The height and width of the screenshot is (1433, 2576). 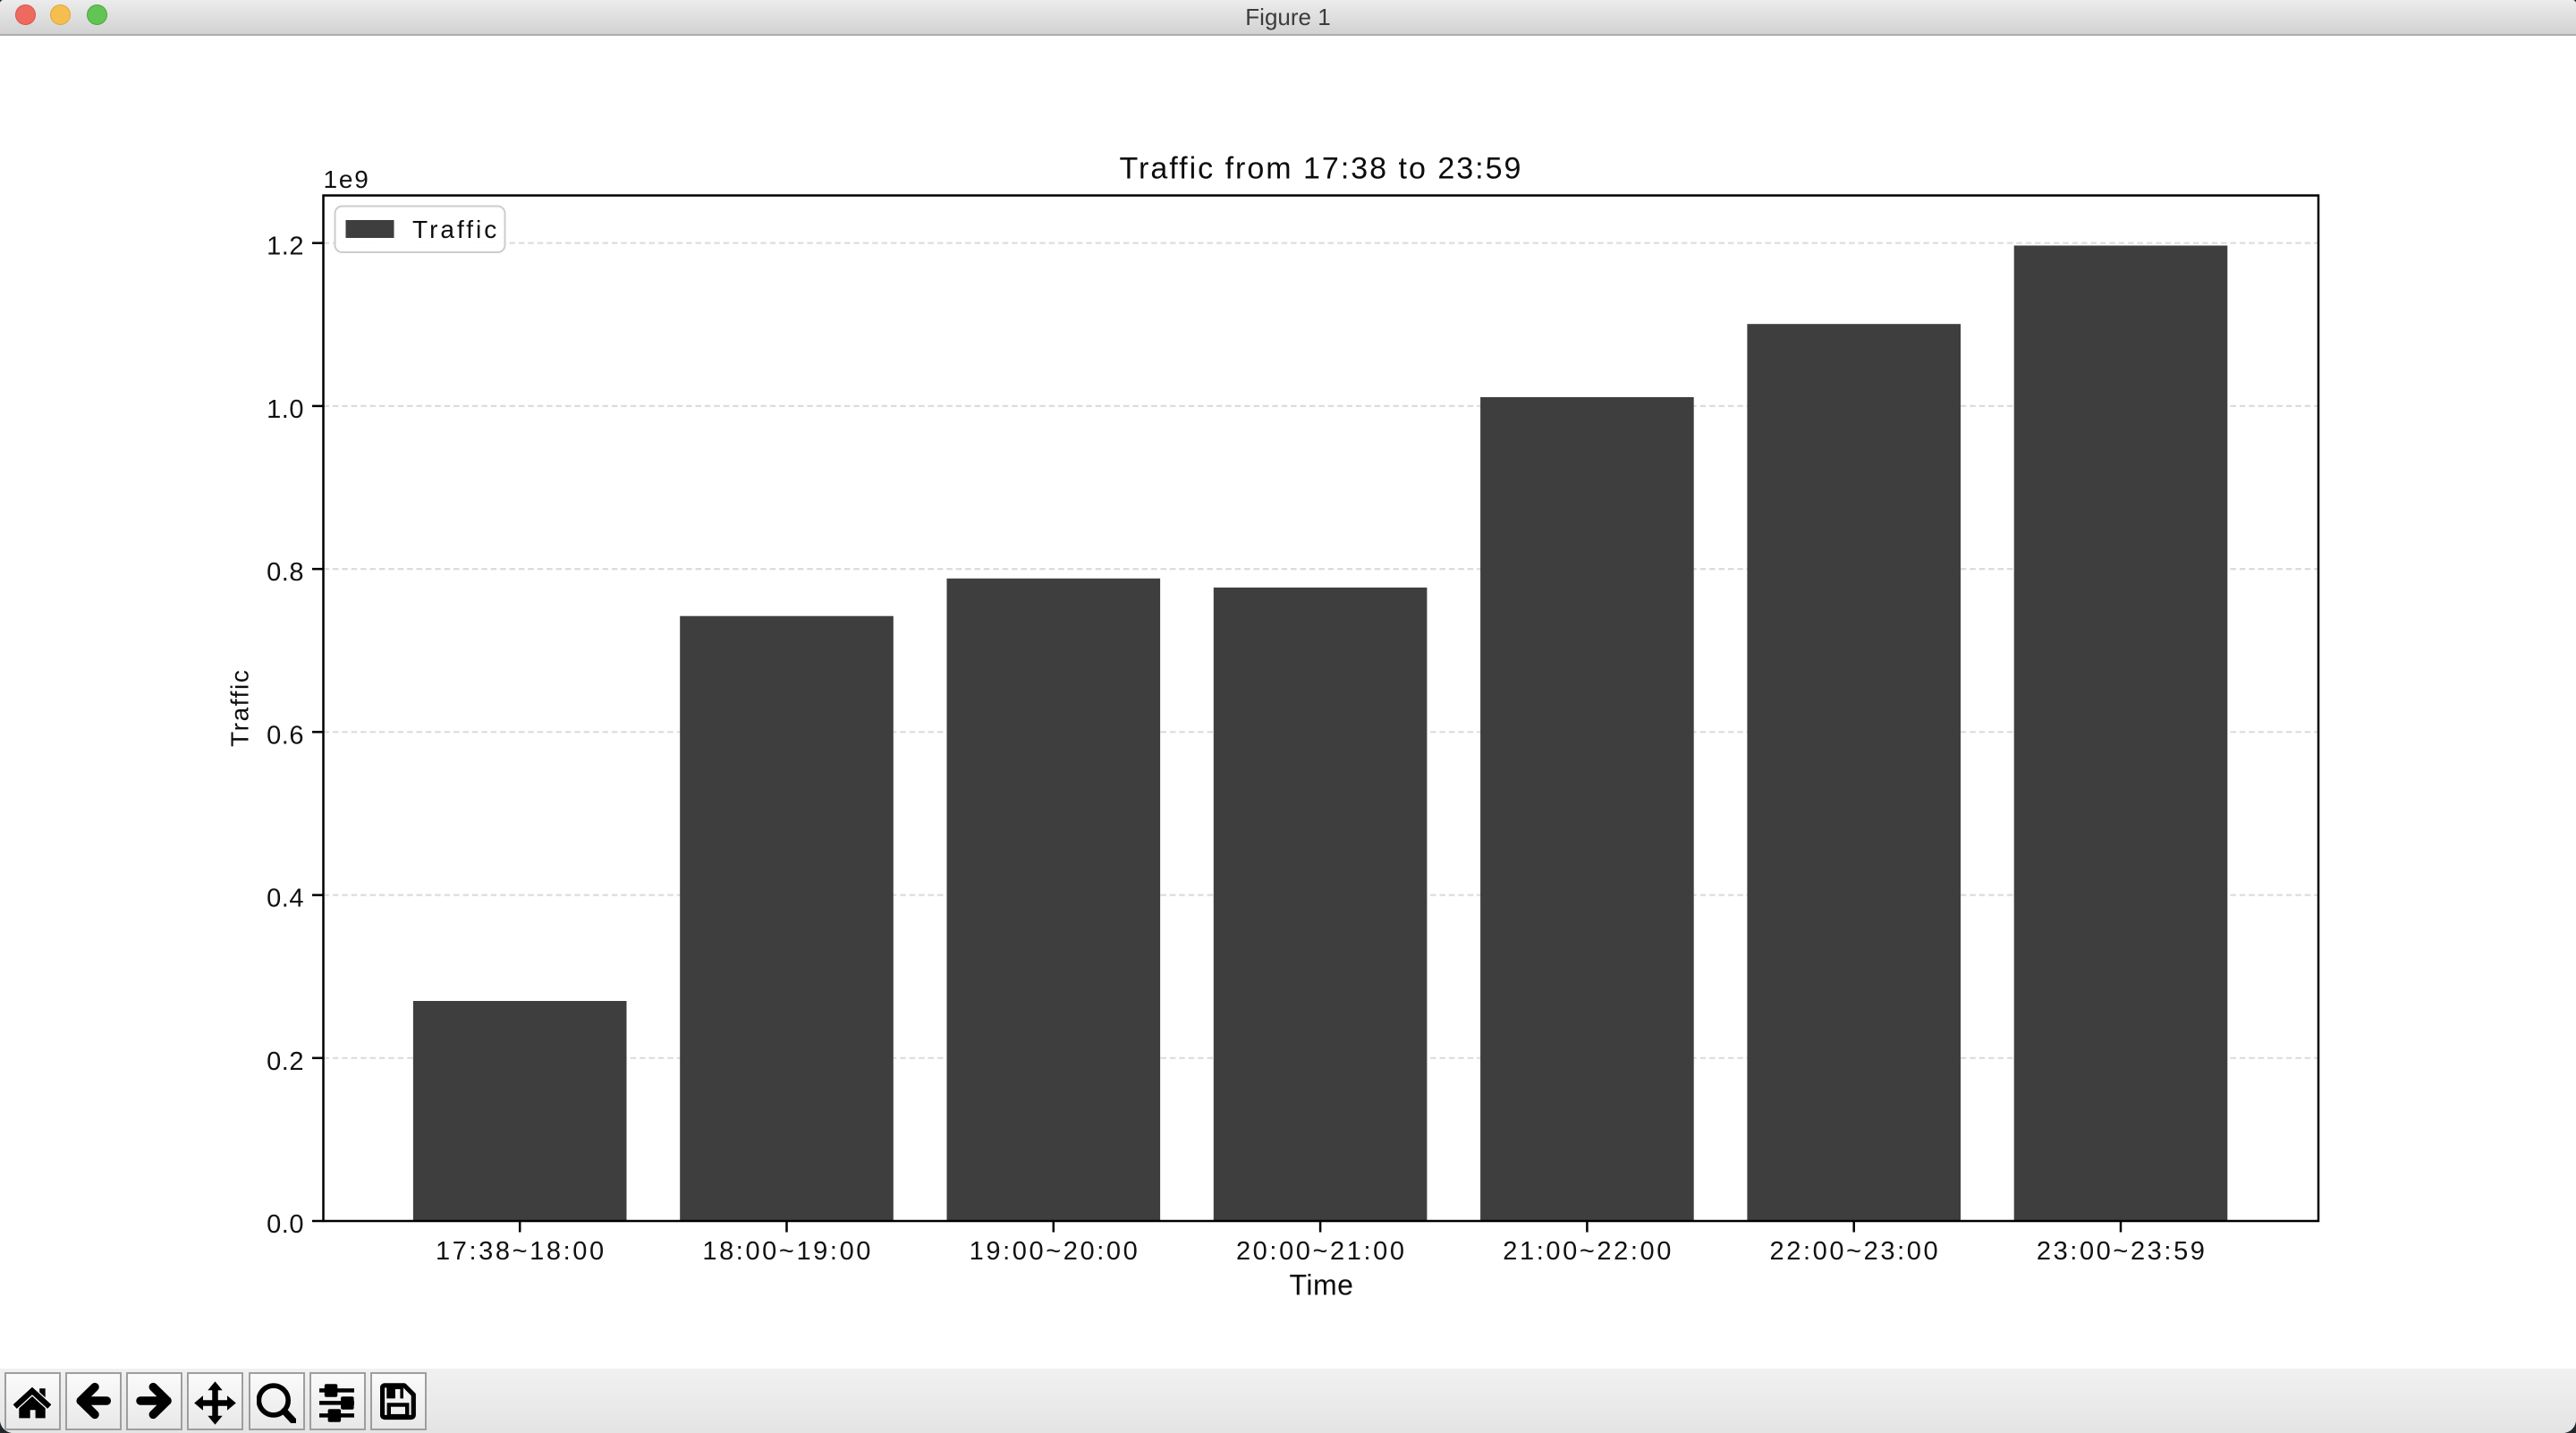 What do you see at coordinates (285, 572) in the screenshot?
I see `svg-text: 0.8` at bounding box center [285, 572].